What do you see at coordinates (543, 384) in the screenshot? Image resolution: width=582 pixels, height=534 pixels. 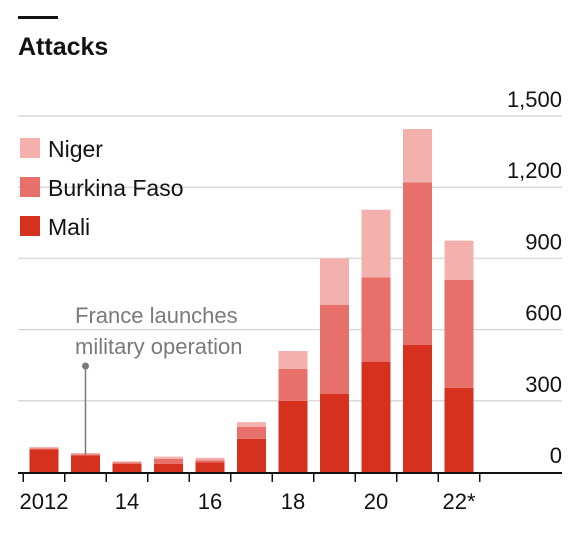 I see `y-tick-label: 300` at bounding box center [543, 384].